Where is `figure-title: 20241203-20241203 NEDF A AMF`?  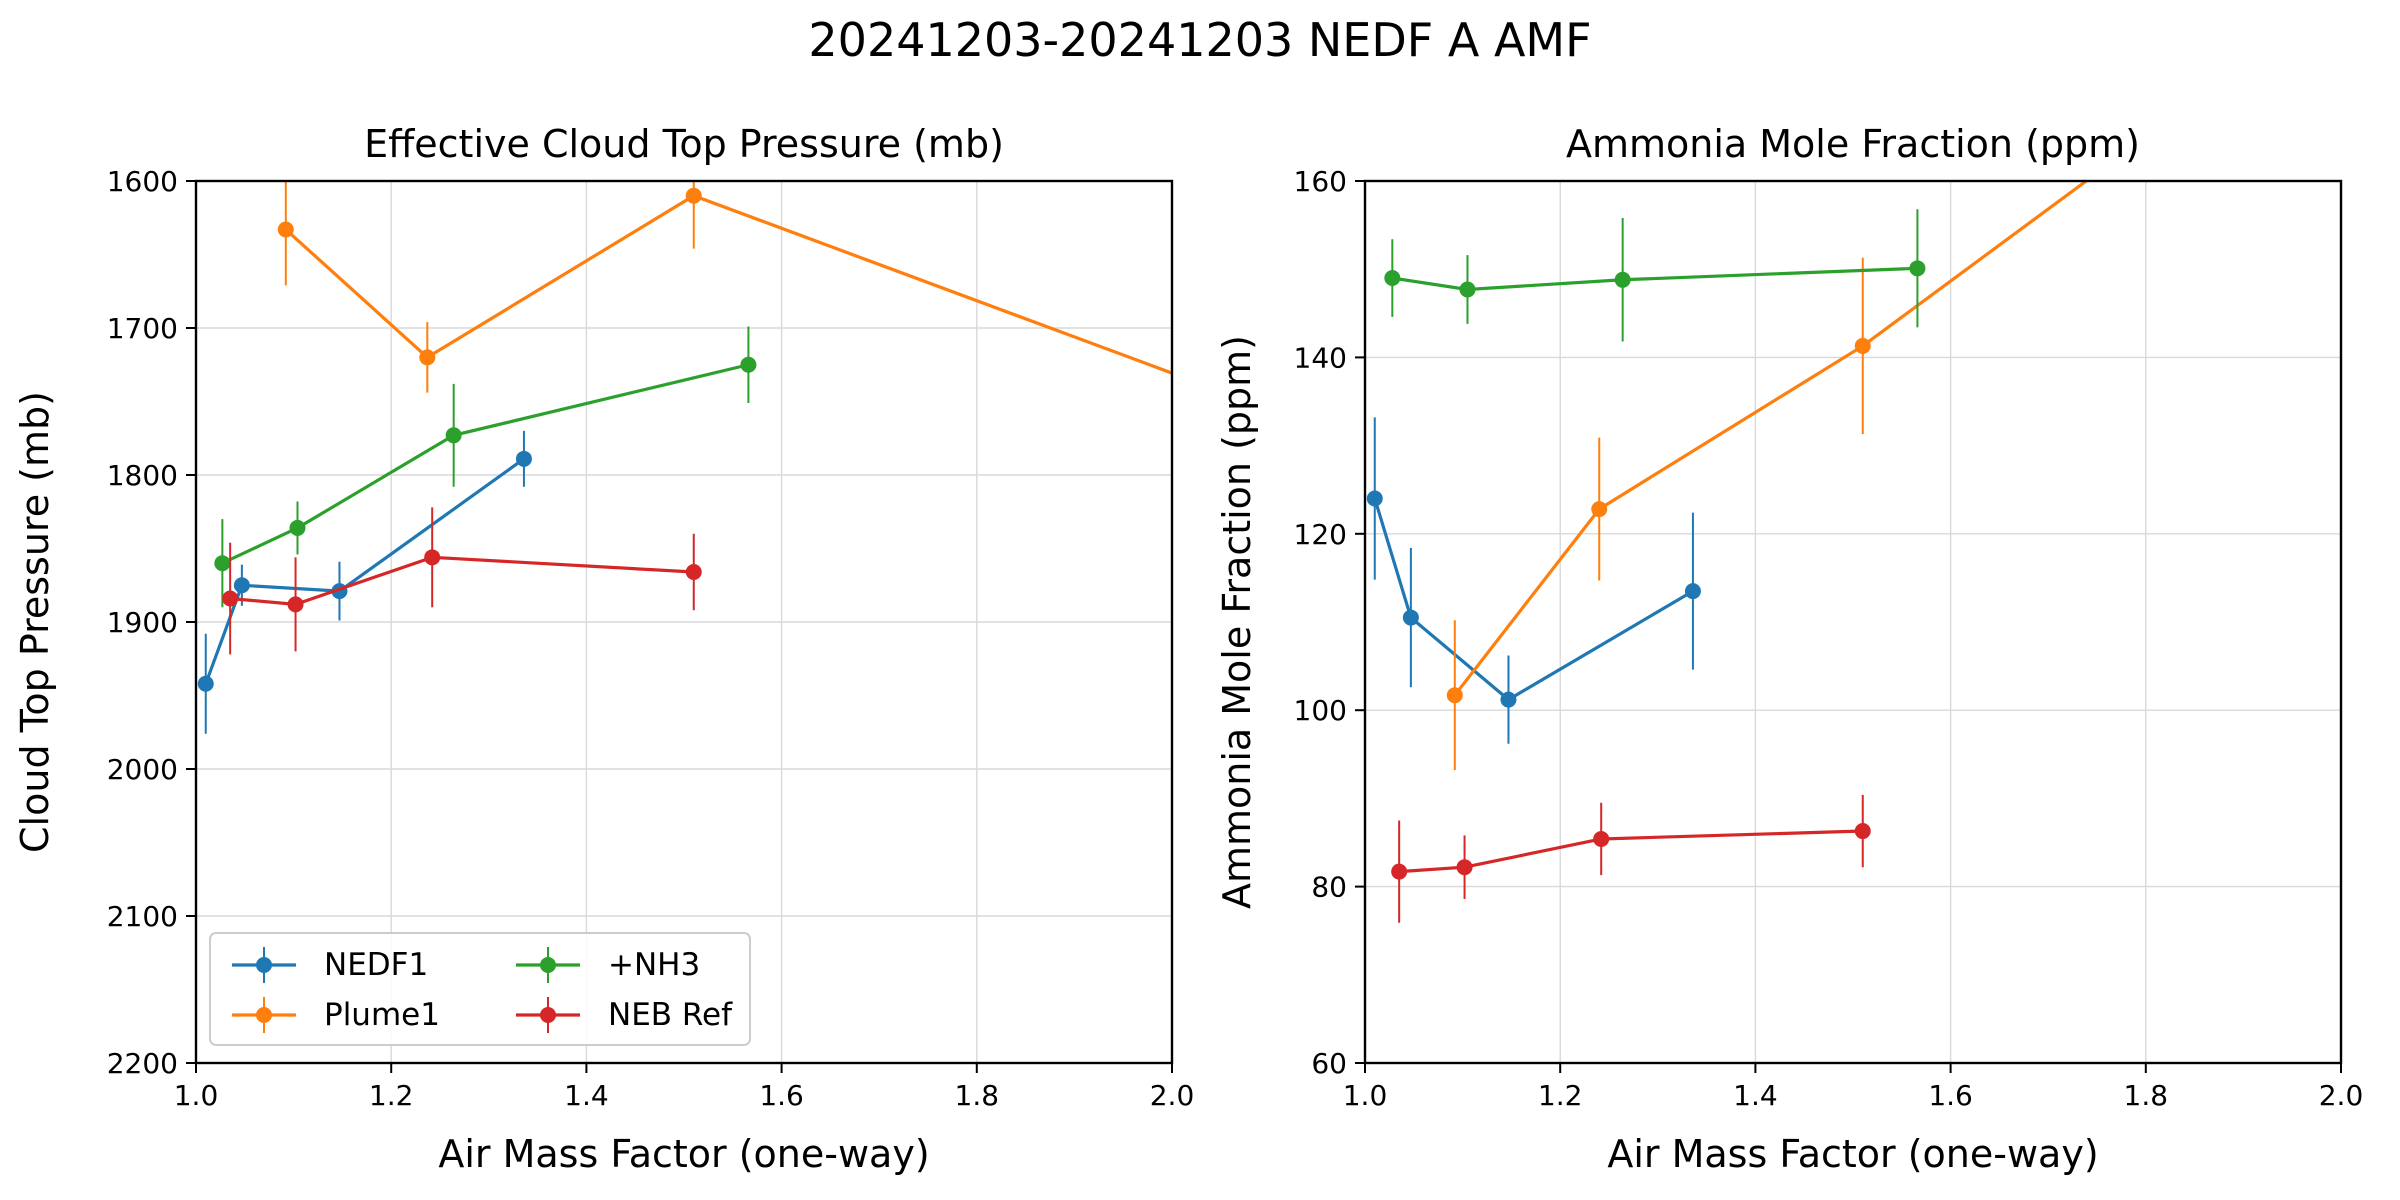
figure-title: 20241203-20241203 NEDF A AMF is located at coordinates (1199, 40).